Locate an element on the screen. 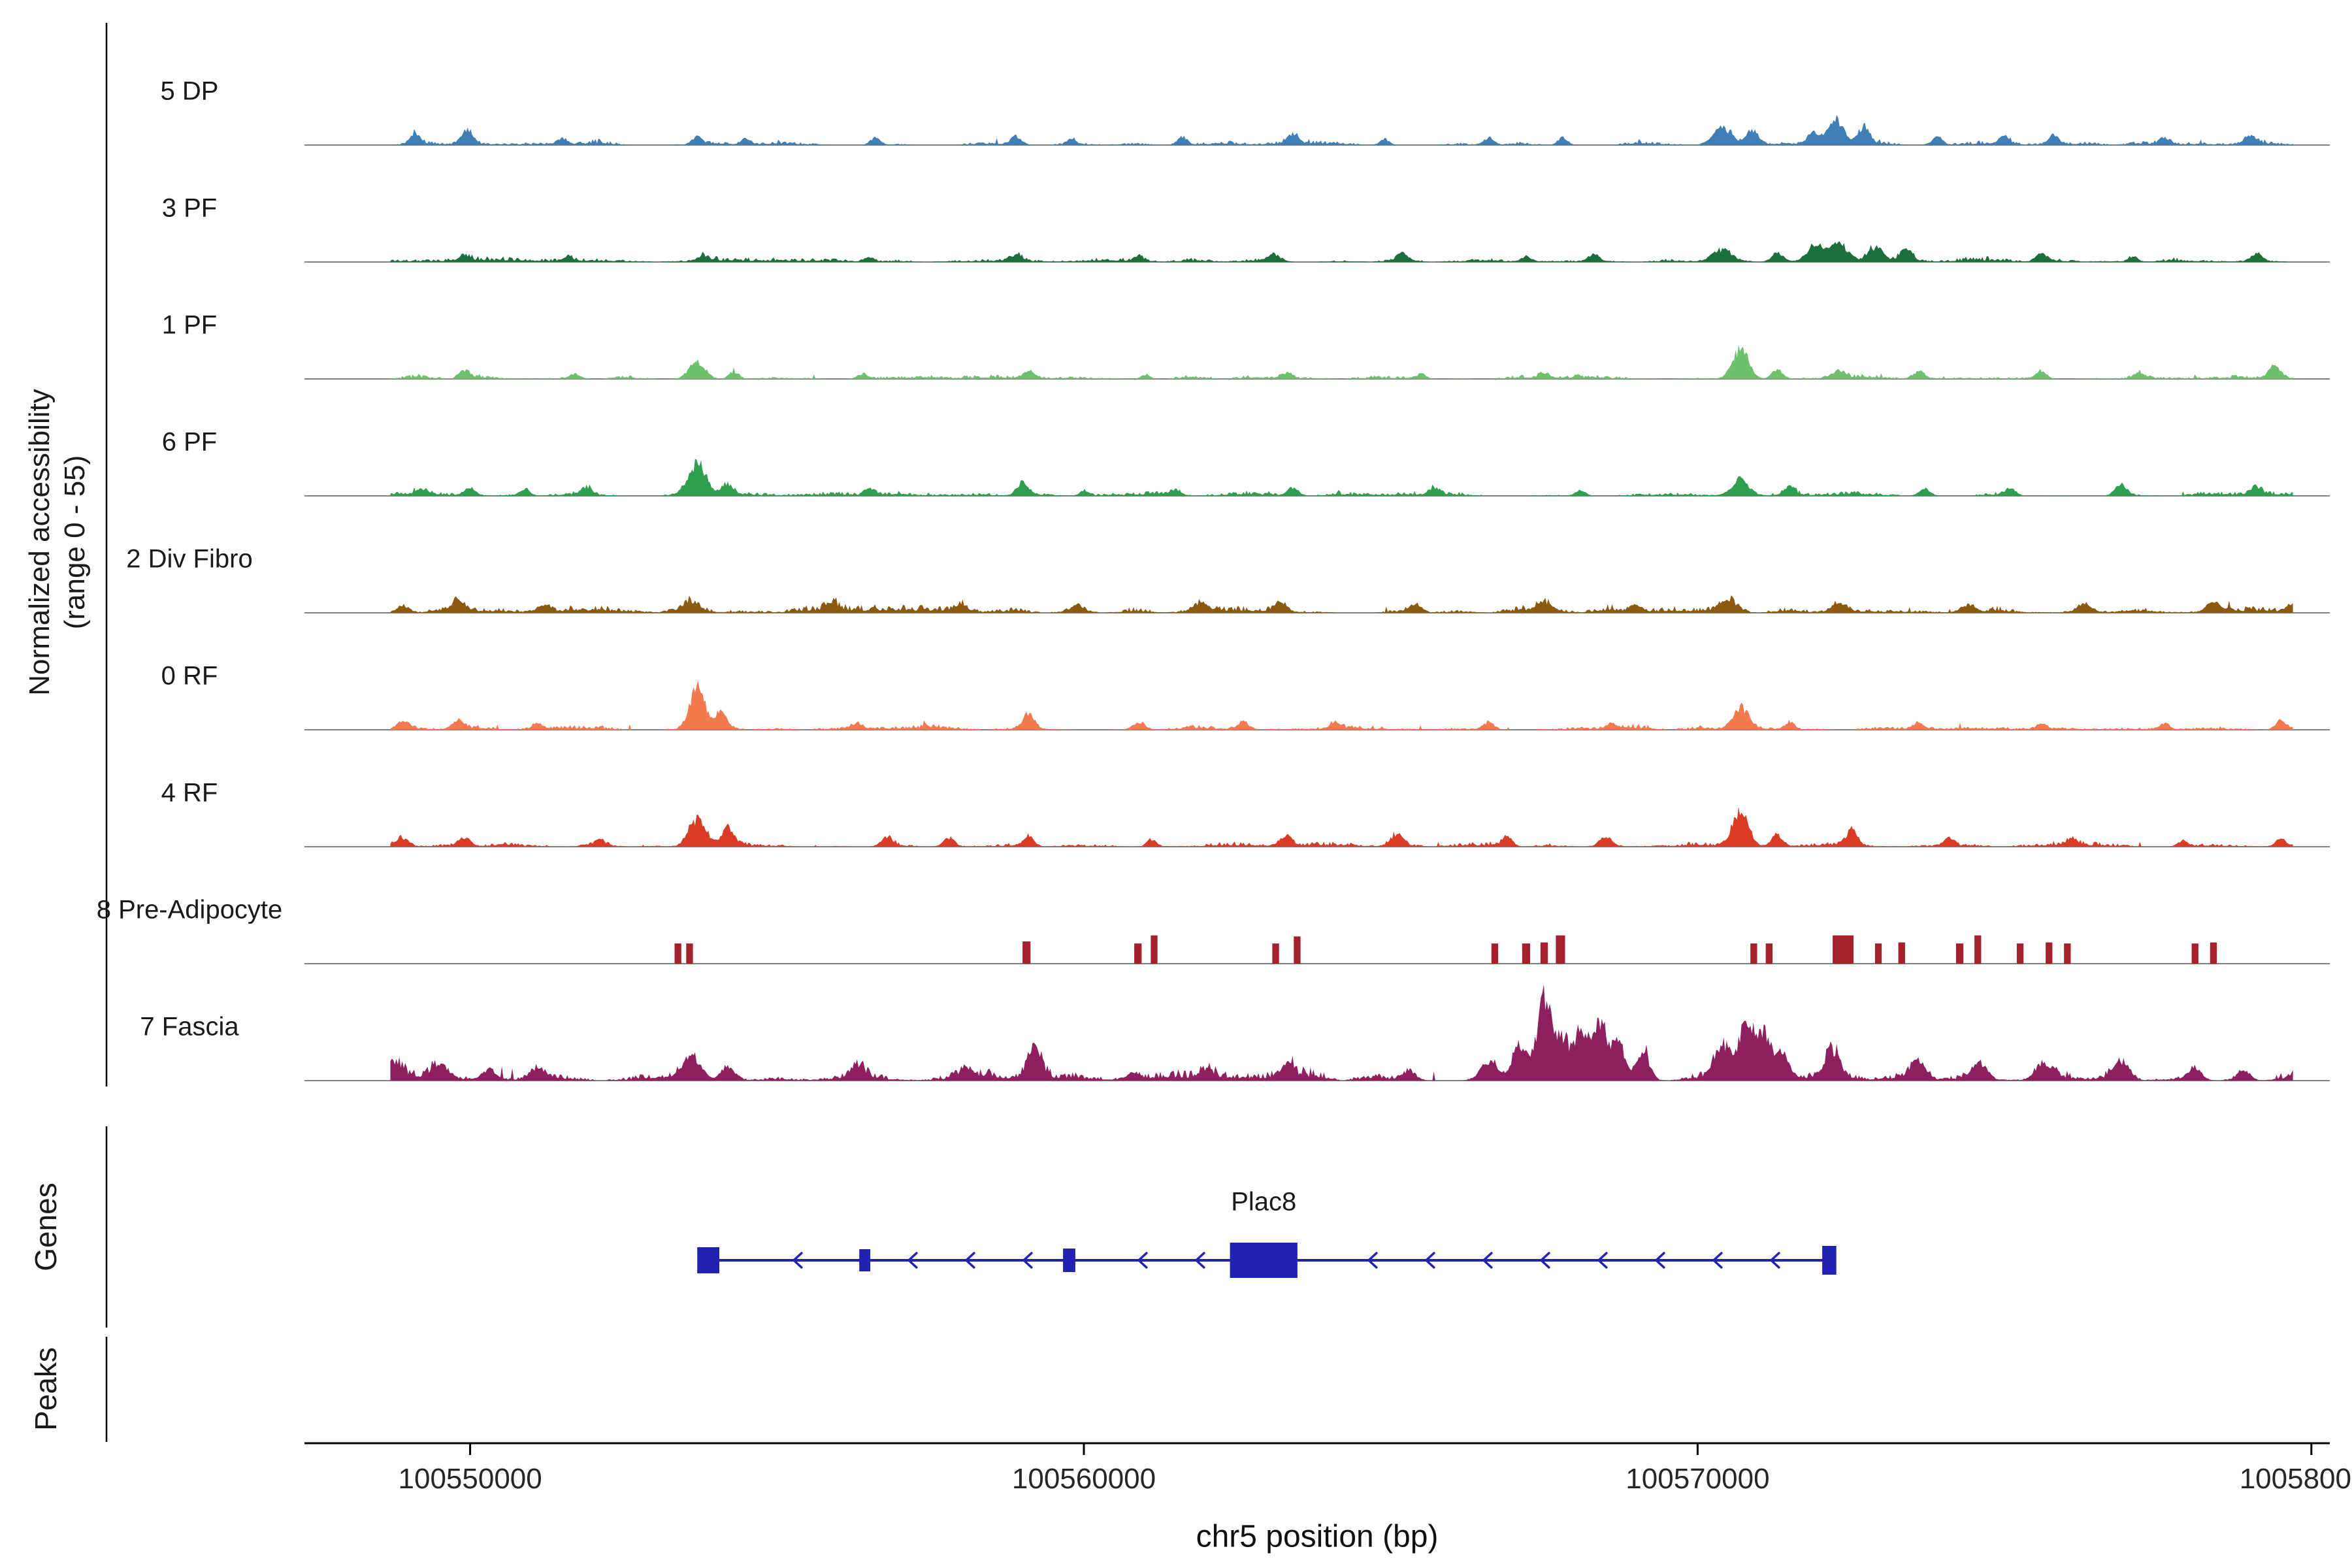 The height and width of the screenshot is (1568, 2352). y-axis-label-line2: (range 0 - 55) is located at coordinates (75, 542).